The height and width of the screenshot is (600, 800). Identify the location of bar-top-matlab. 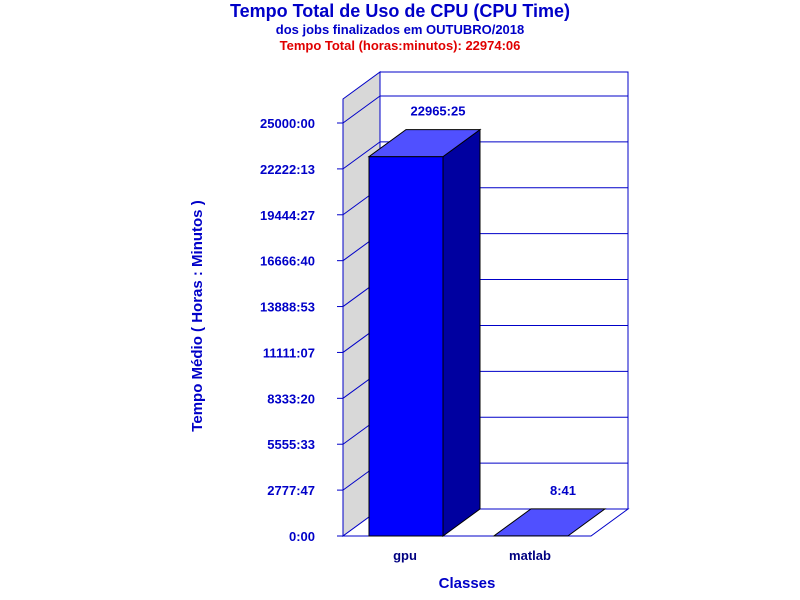
(549, 522).